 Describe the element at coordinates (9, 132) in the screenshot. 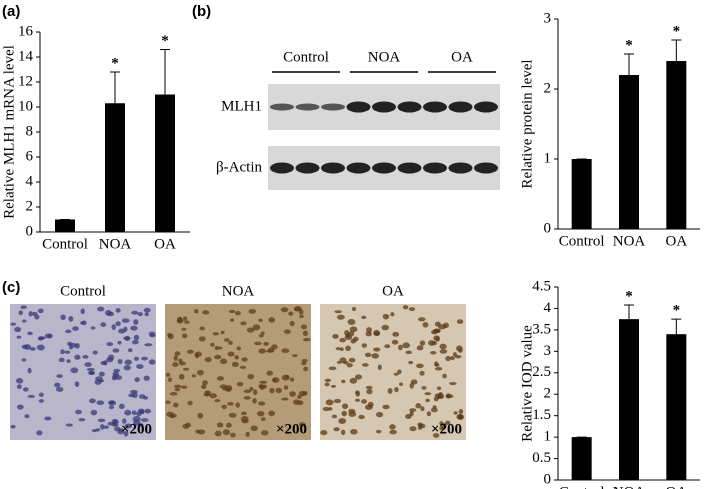

I see `y-axis-label: Relative MLH1 mRNA level` at that location.